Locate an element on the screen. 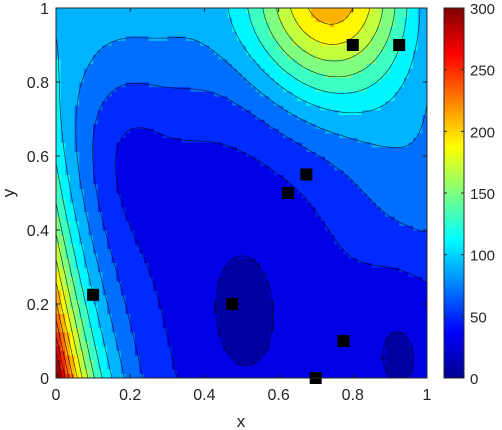 The width and height of the screenshot is (502, 430). x-tick-label: 1 is located at coordinates (427, 395).